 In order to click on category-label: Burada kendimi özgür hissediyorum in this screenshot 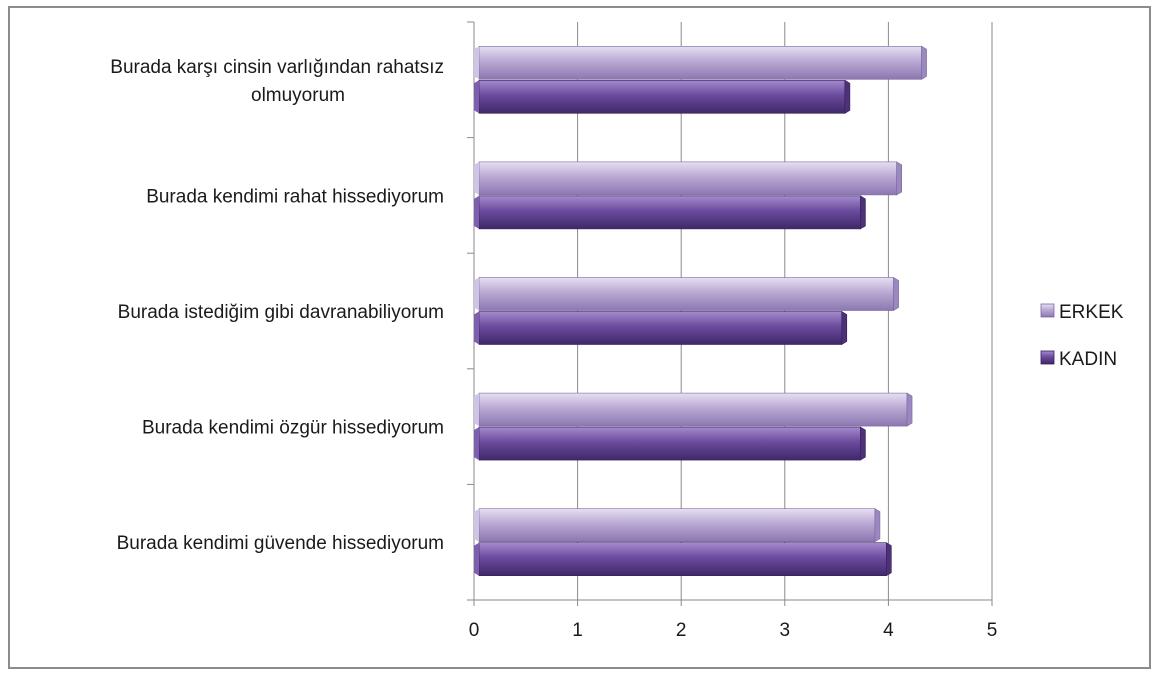, I will do `click(293, 428)`.